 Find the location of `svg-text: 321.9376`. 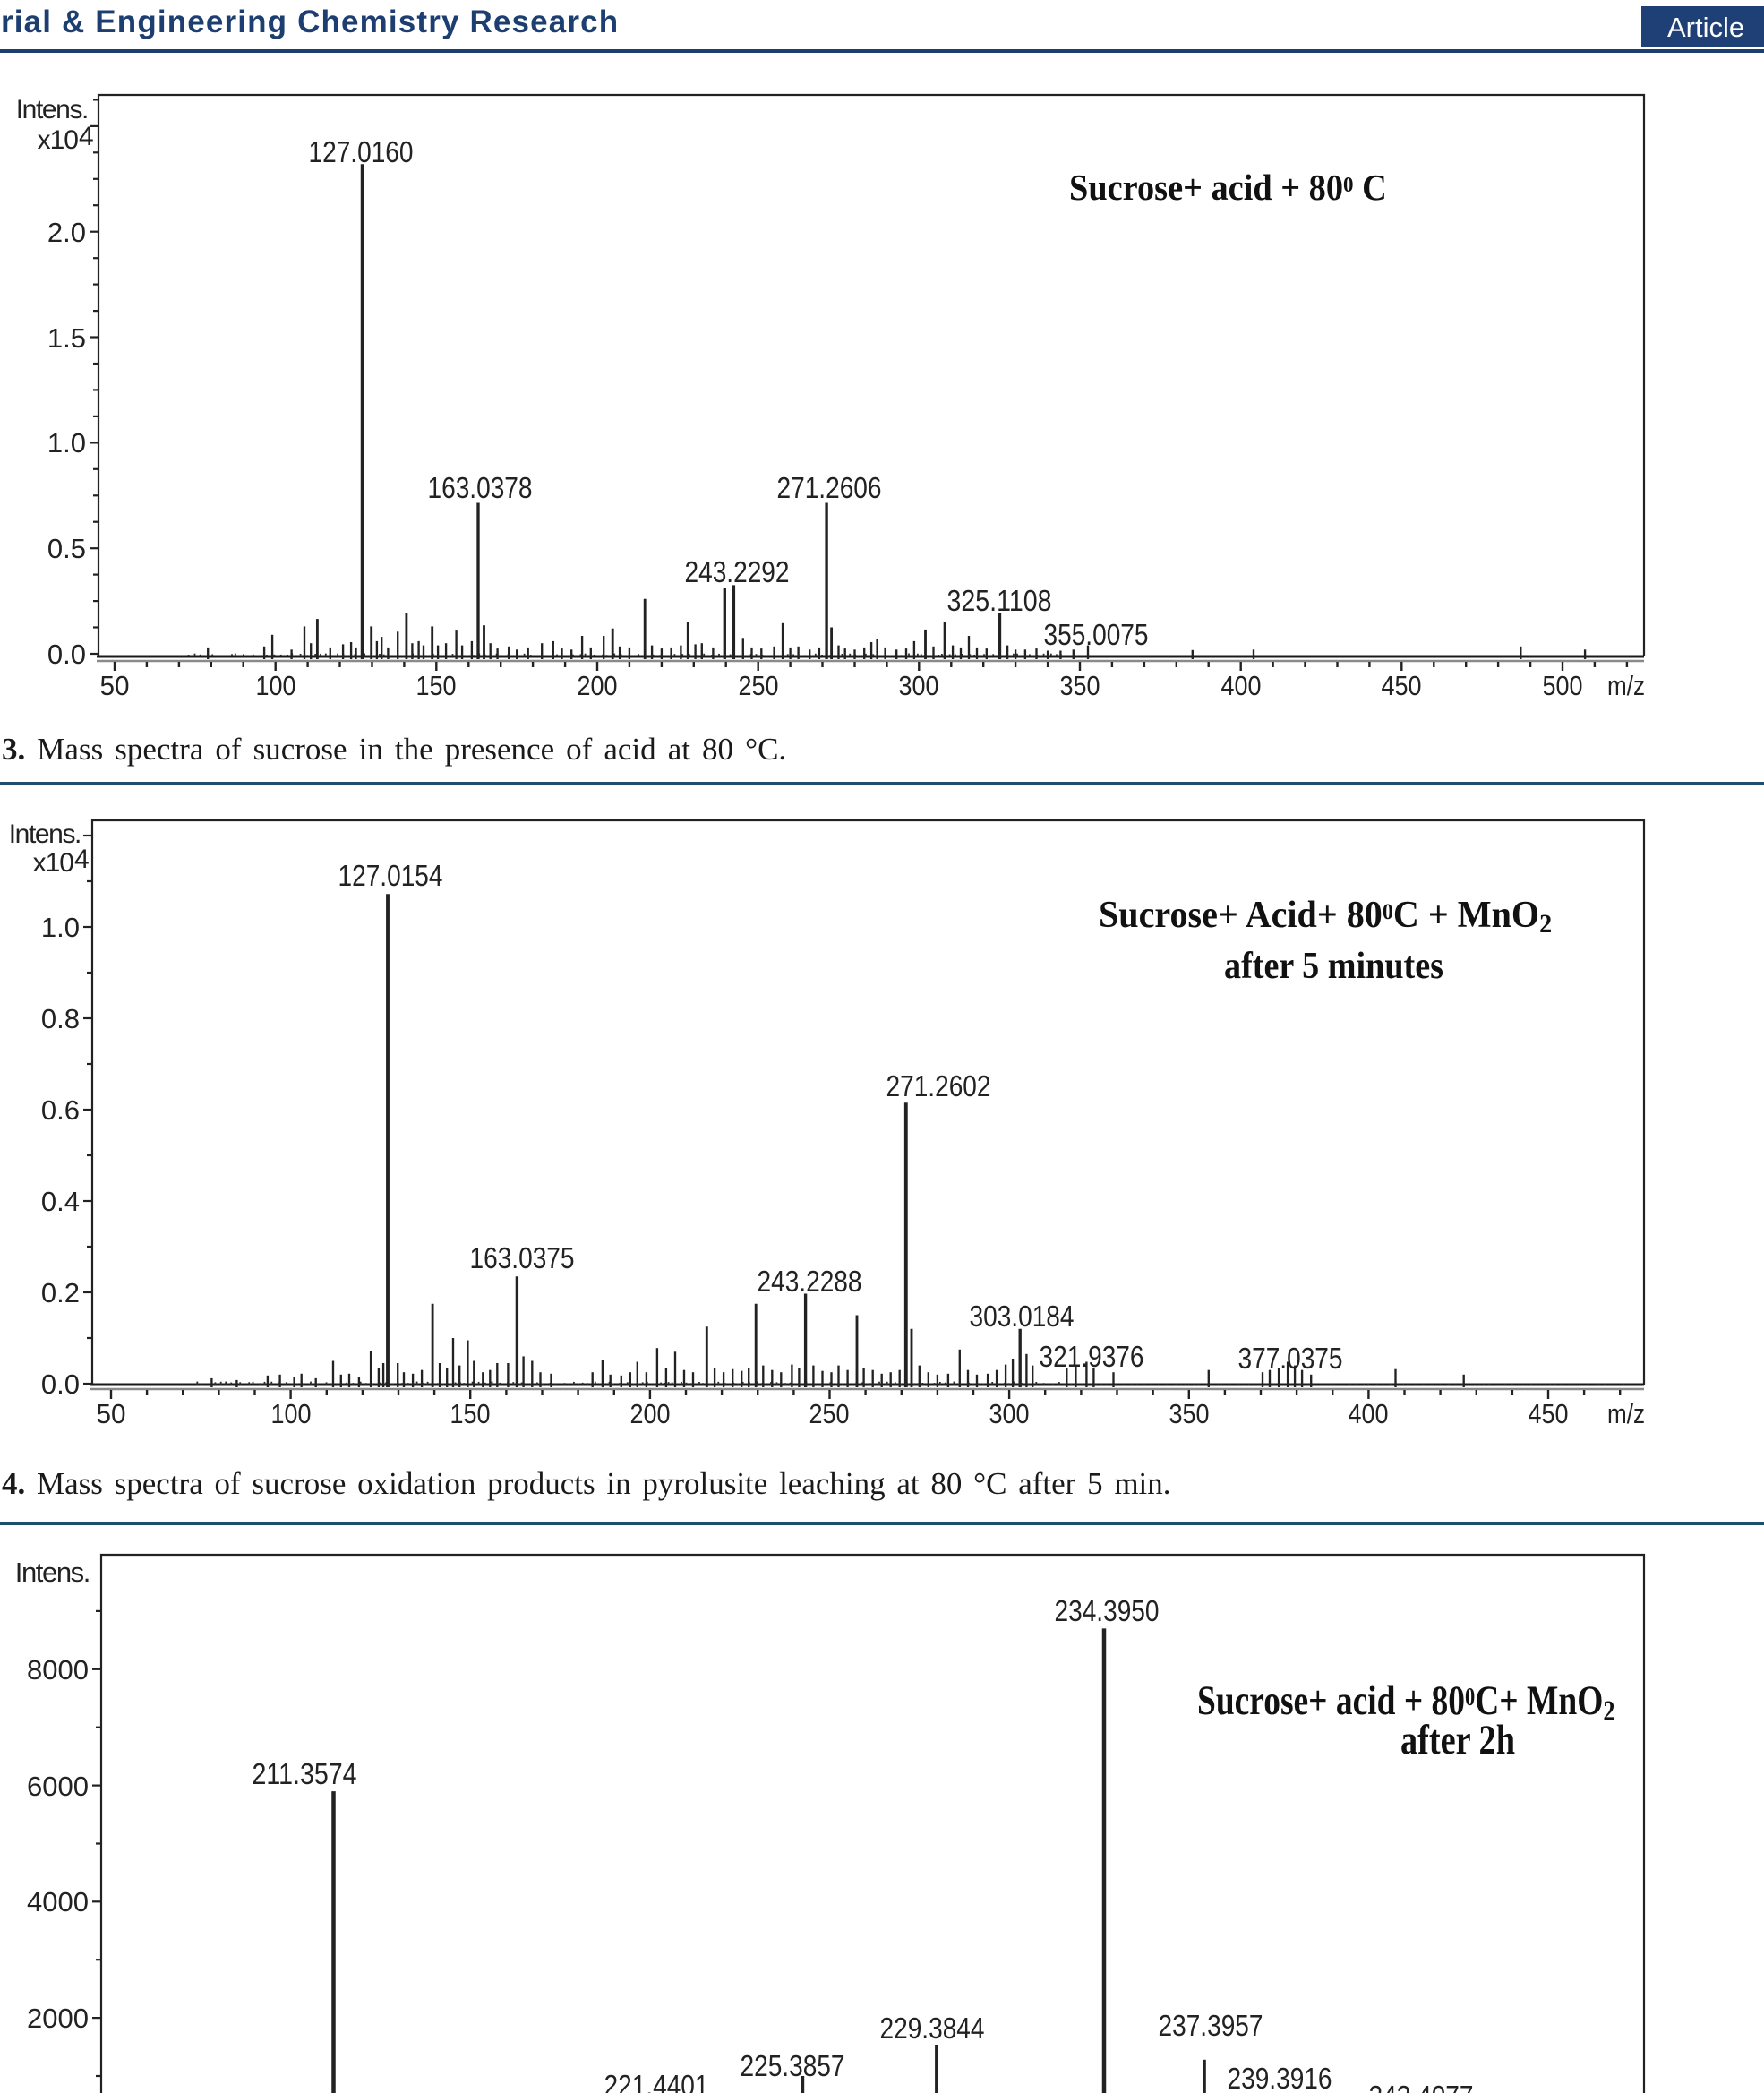

svg-text: 321.9376 is located at coordinates (1092, 1356).